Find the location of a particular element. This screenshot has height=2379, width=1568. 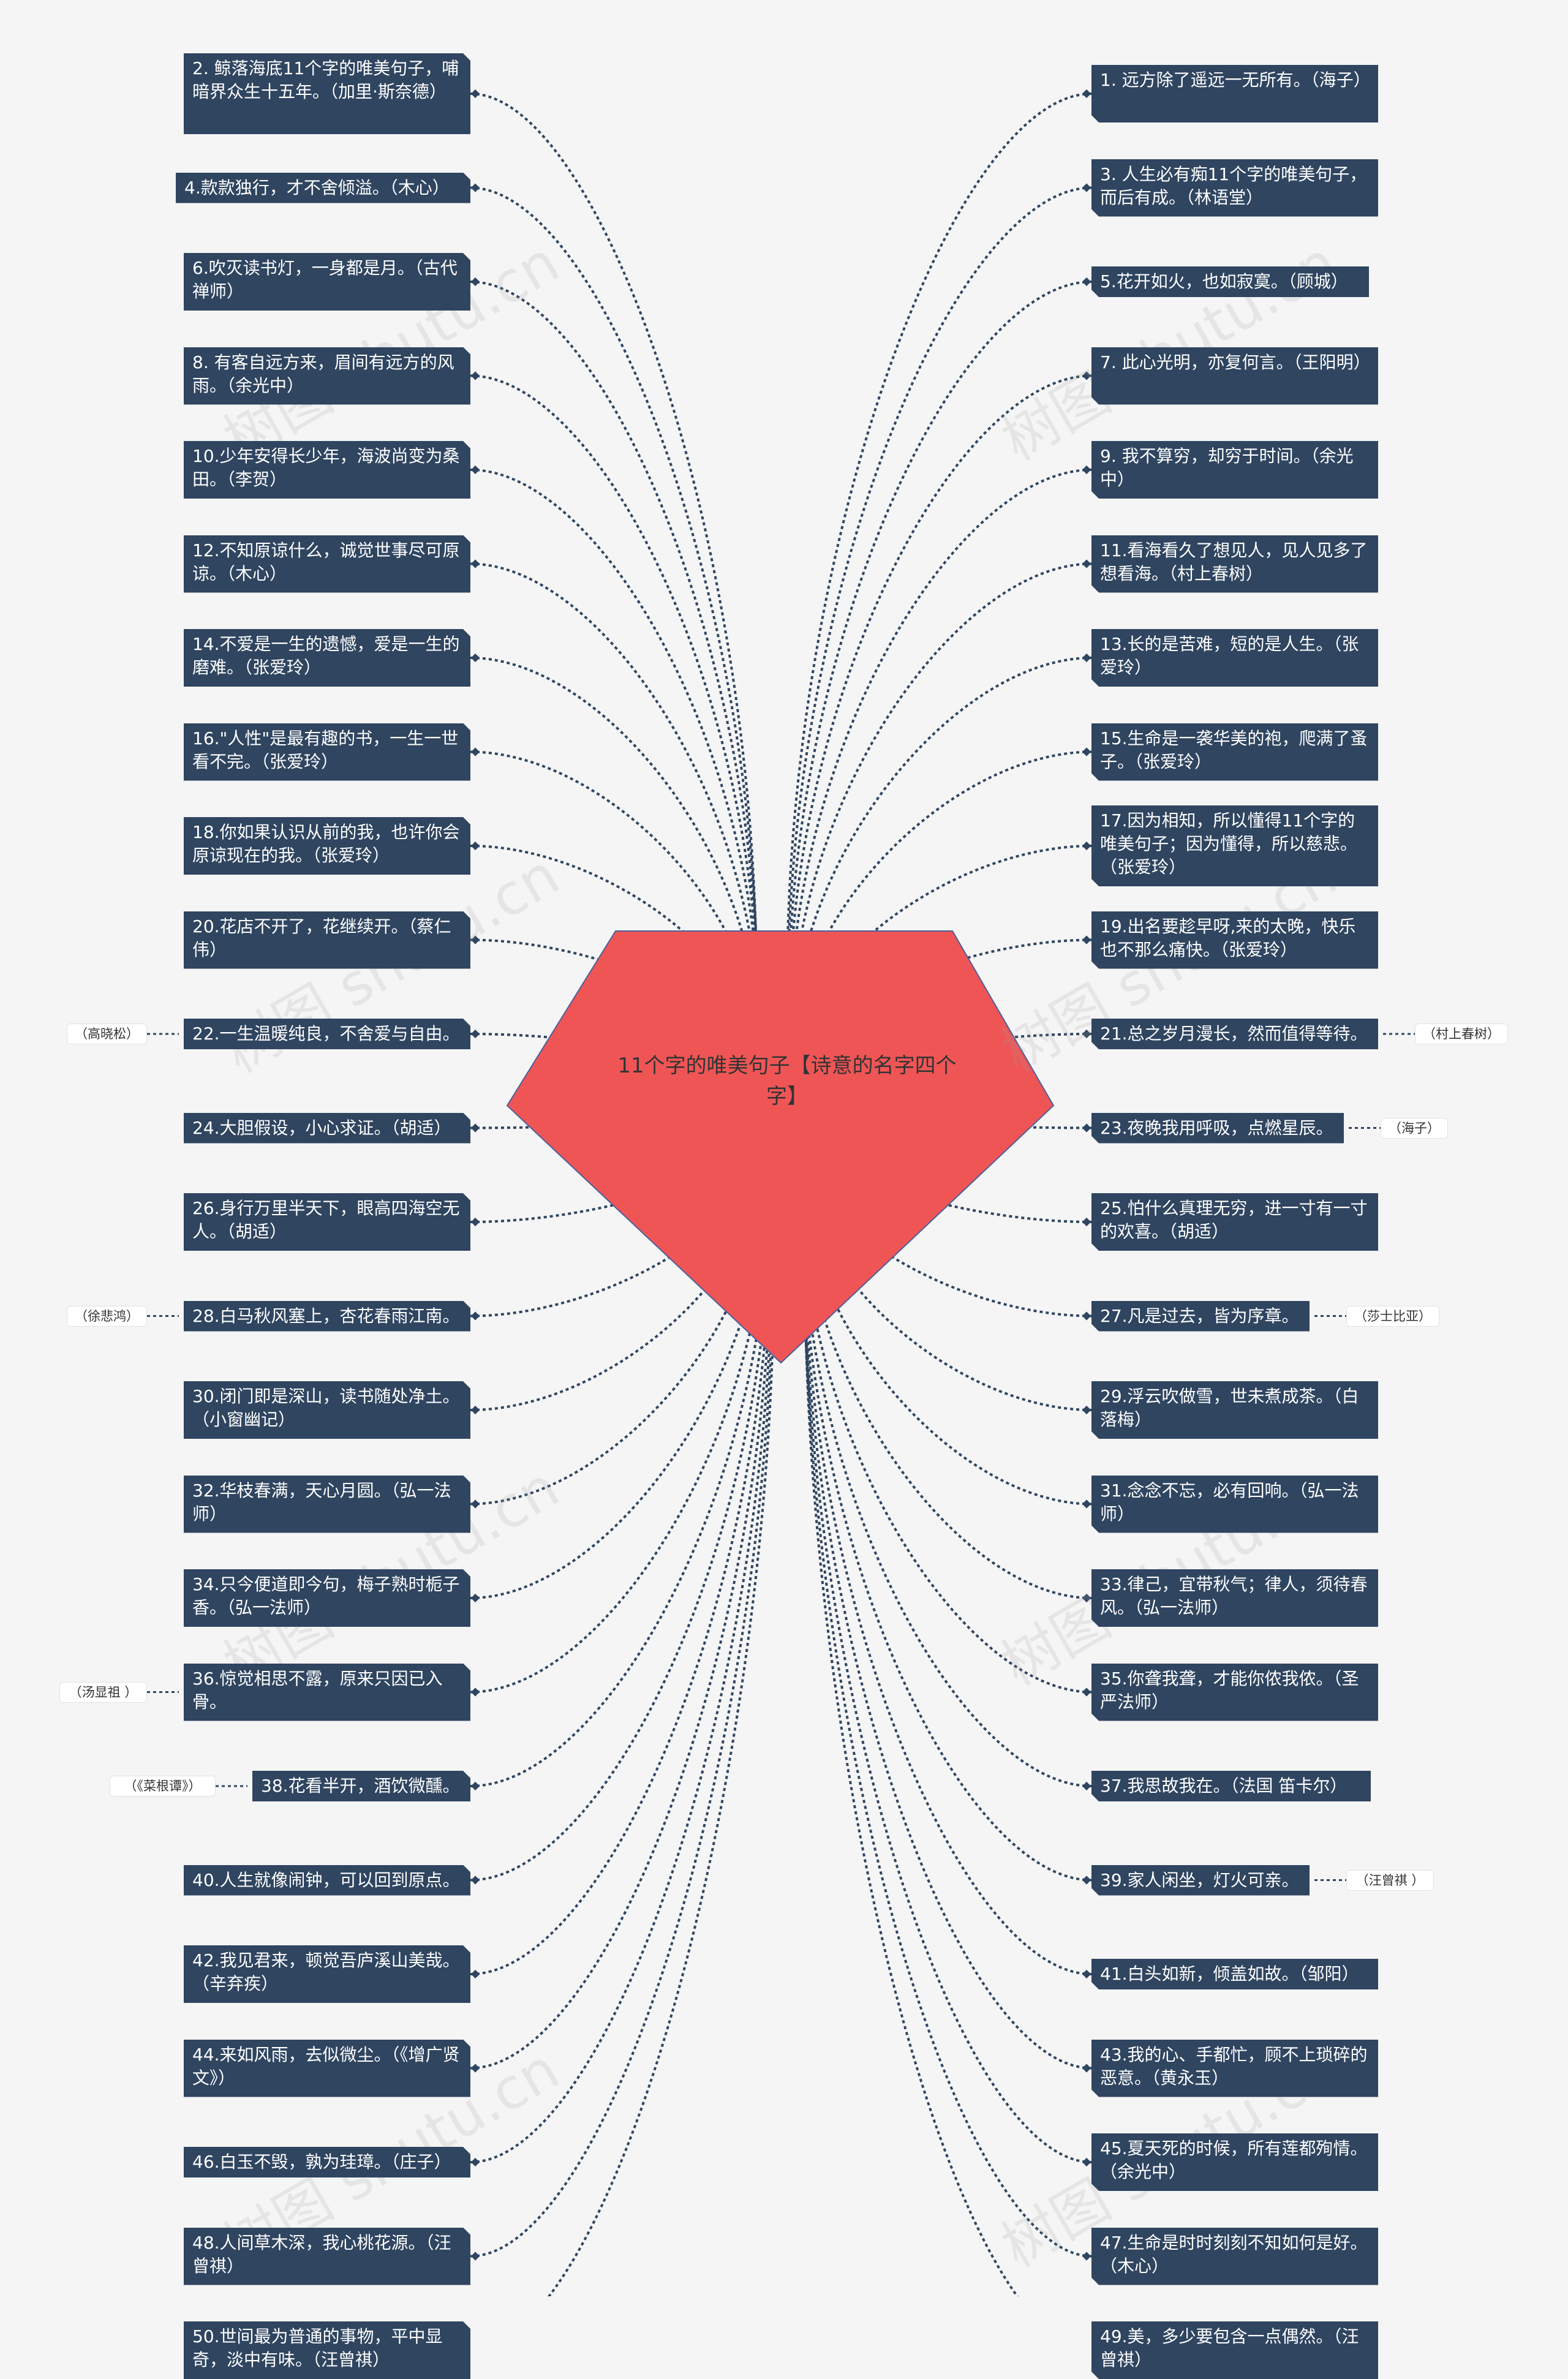

right-quote-node: 15.生命是一袭华美的袍，爬满了蚤子。（张爱玲） is located at coordinates (1235, 752).